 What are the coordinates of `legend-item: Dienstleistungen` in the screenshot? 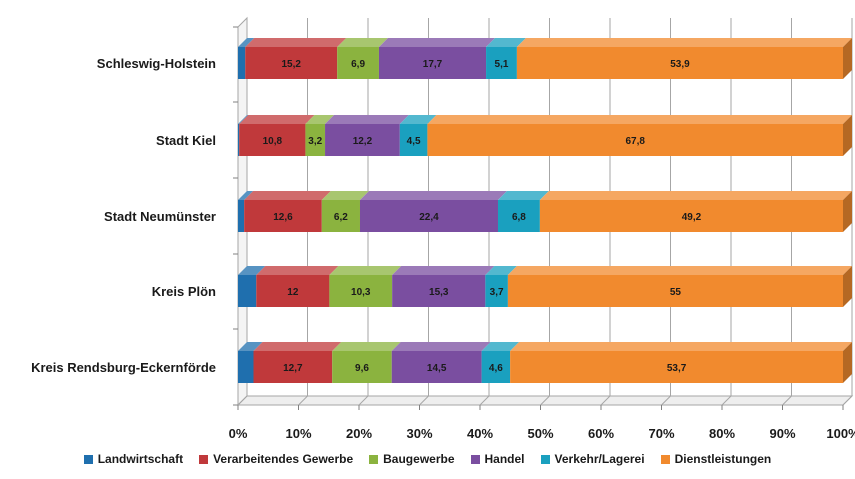 It's located at (716, 459).